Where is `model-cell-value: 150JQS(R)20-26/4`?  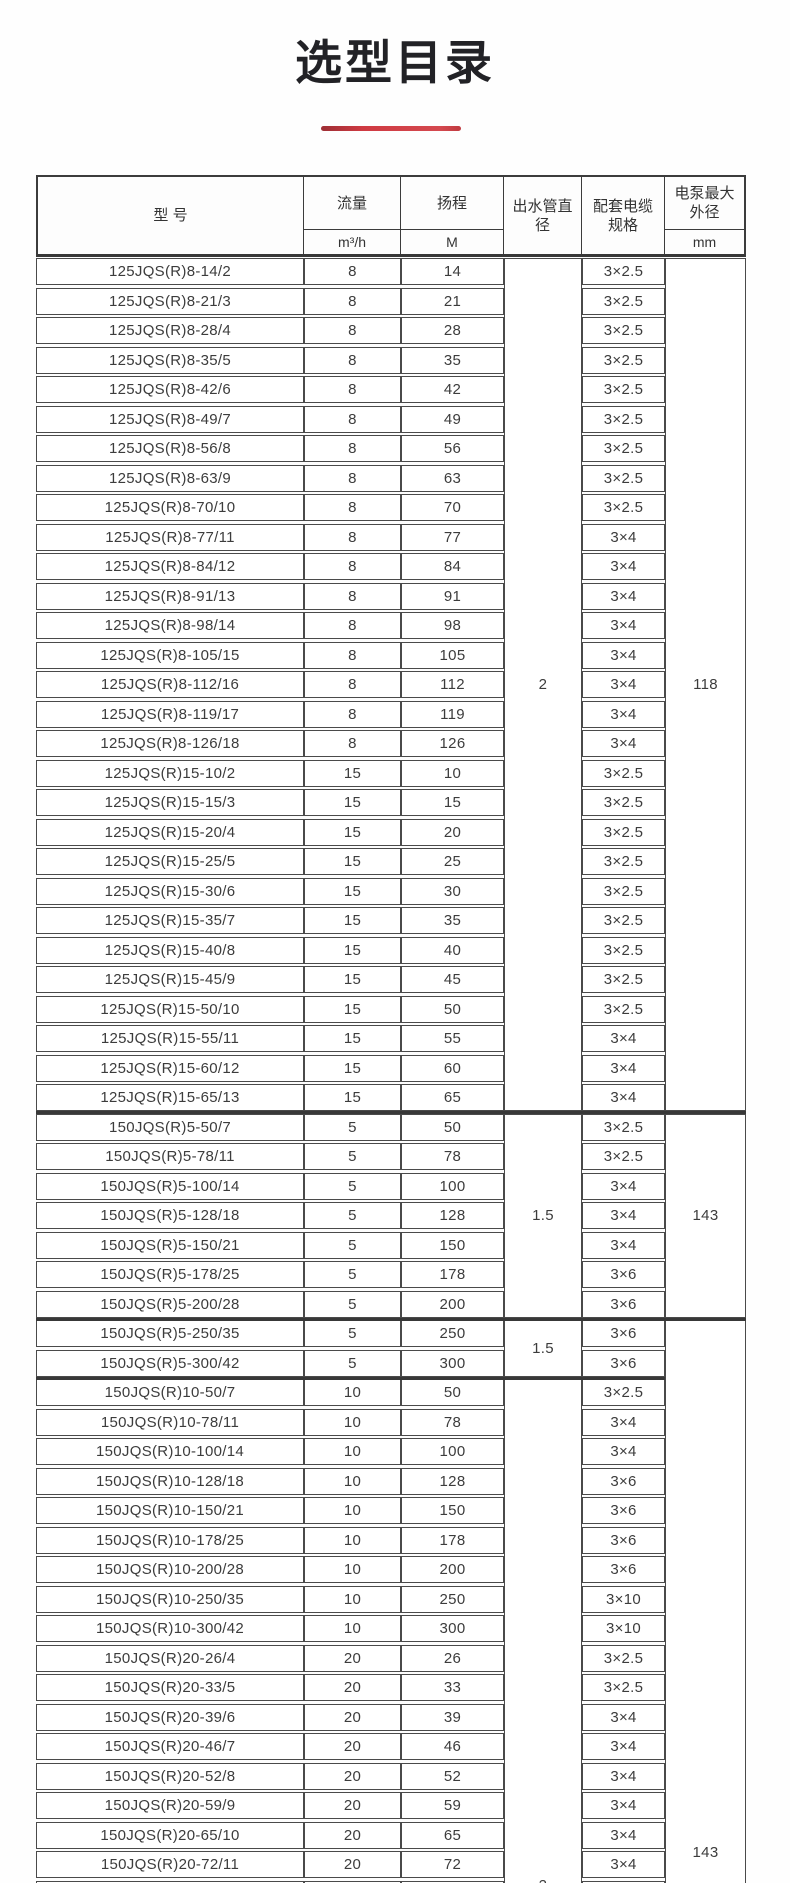
model-cell-value: 150JQS(R)20-26/4 is located at coordinates (170, 1658).